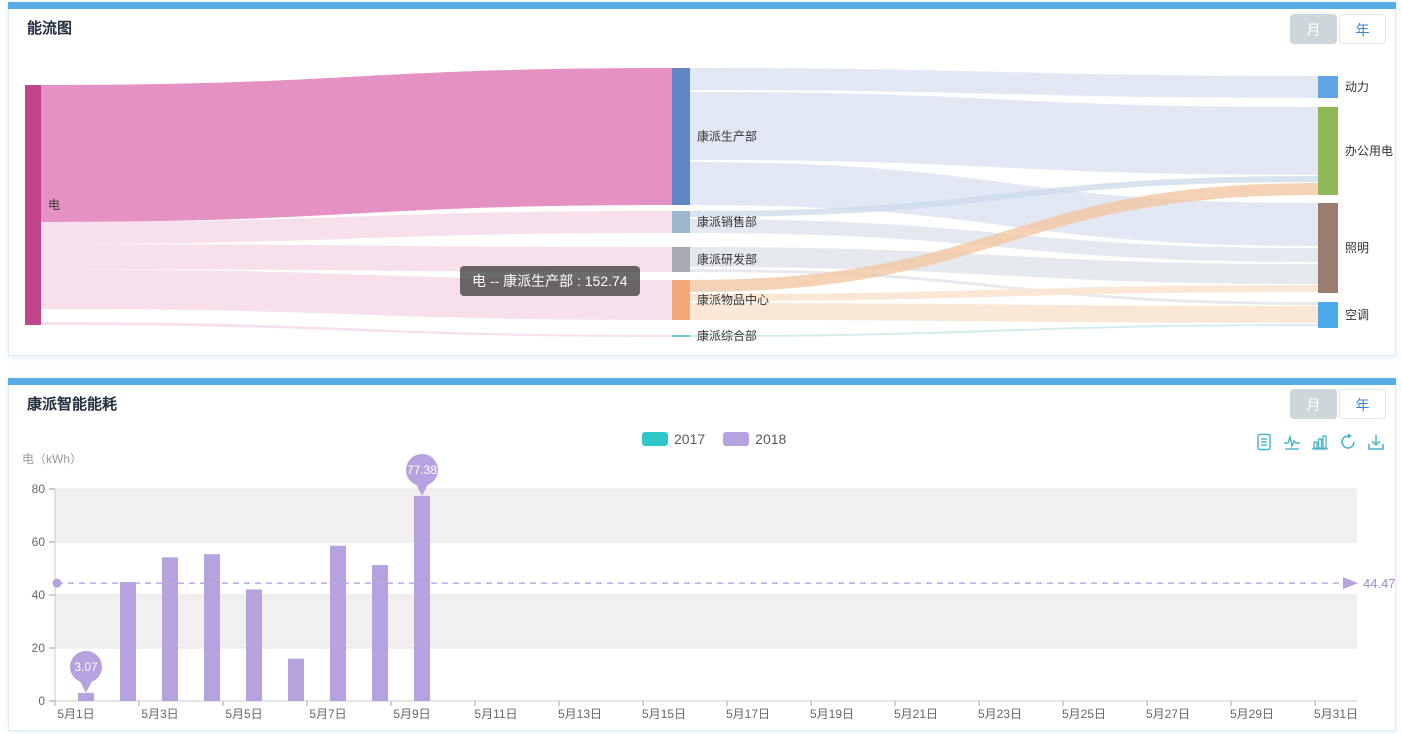 This screenshot has height=734, width=1402. Describe the element at coordinates (39, 489) in the screenshot. I see `y-axis-label: 80` at that location.